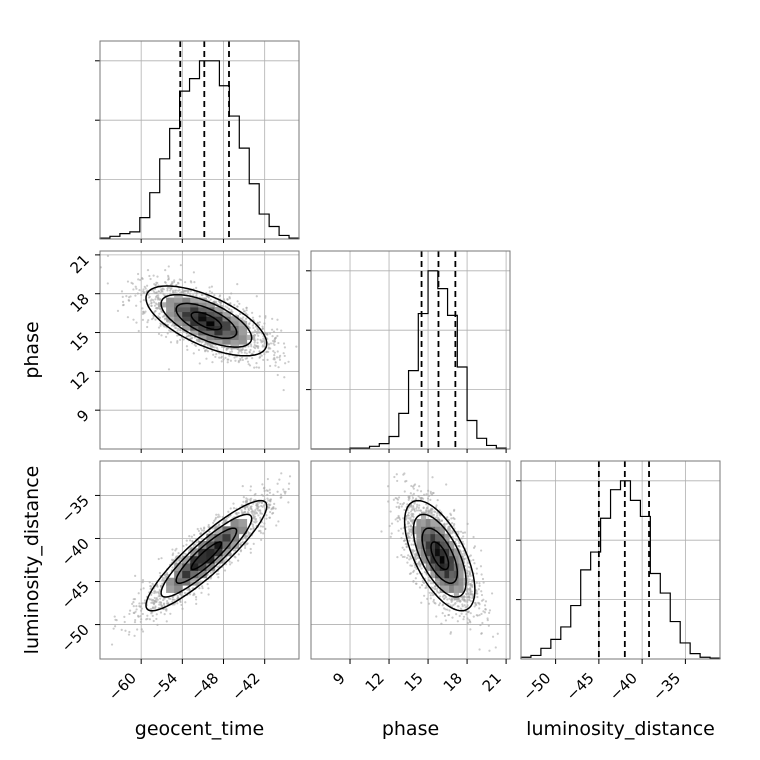 The image size is (760, 760). I want to click on contour-line, so click(206, 555).